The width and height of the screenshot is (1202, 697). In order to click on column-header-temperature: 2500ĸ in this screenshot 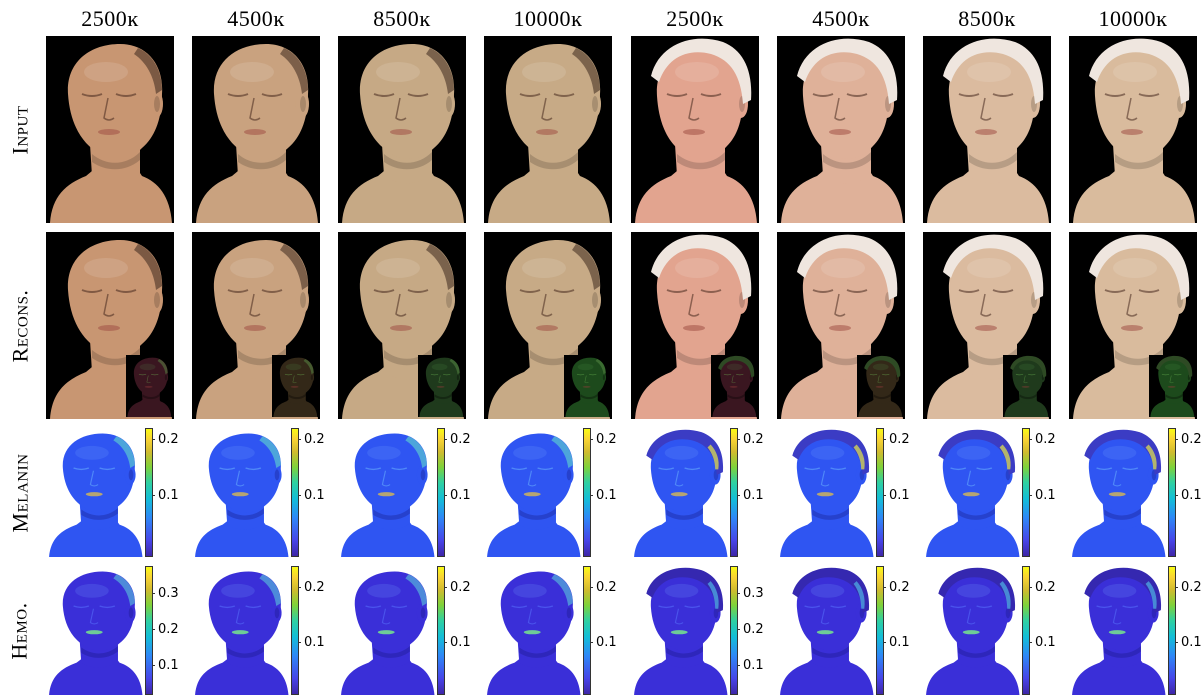, I will do `click(695, 18)`.